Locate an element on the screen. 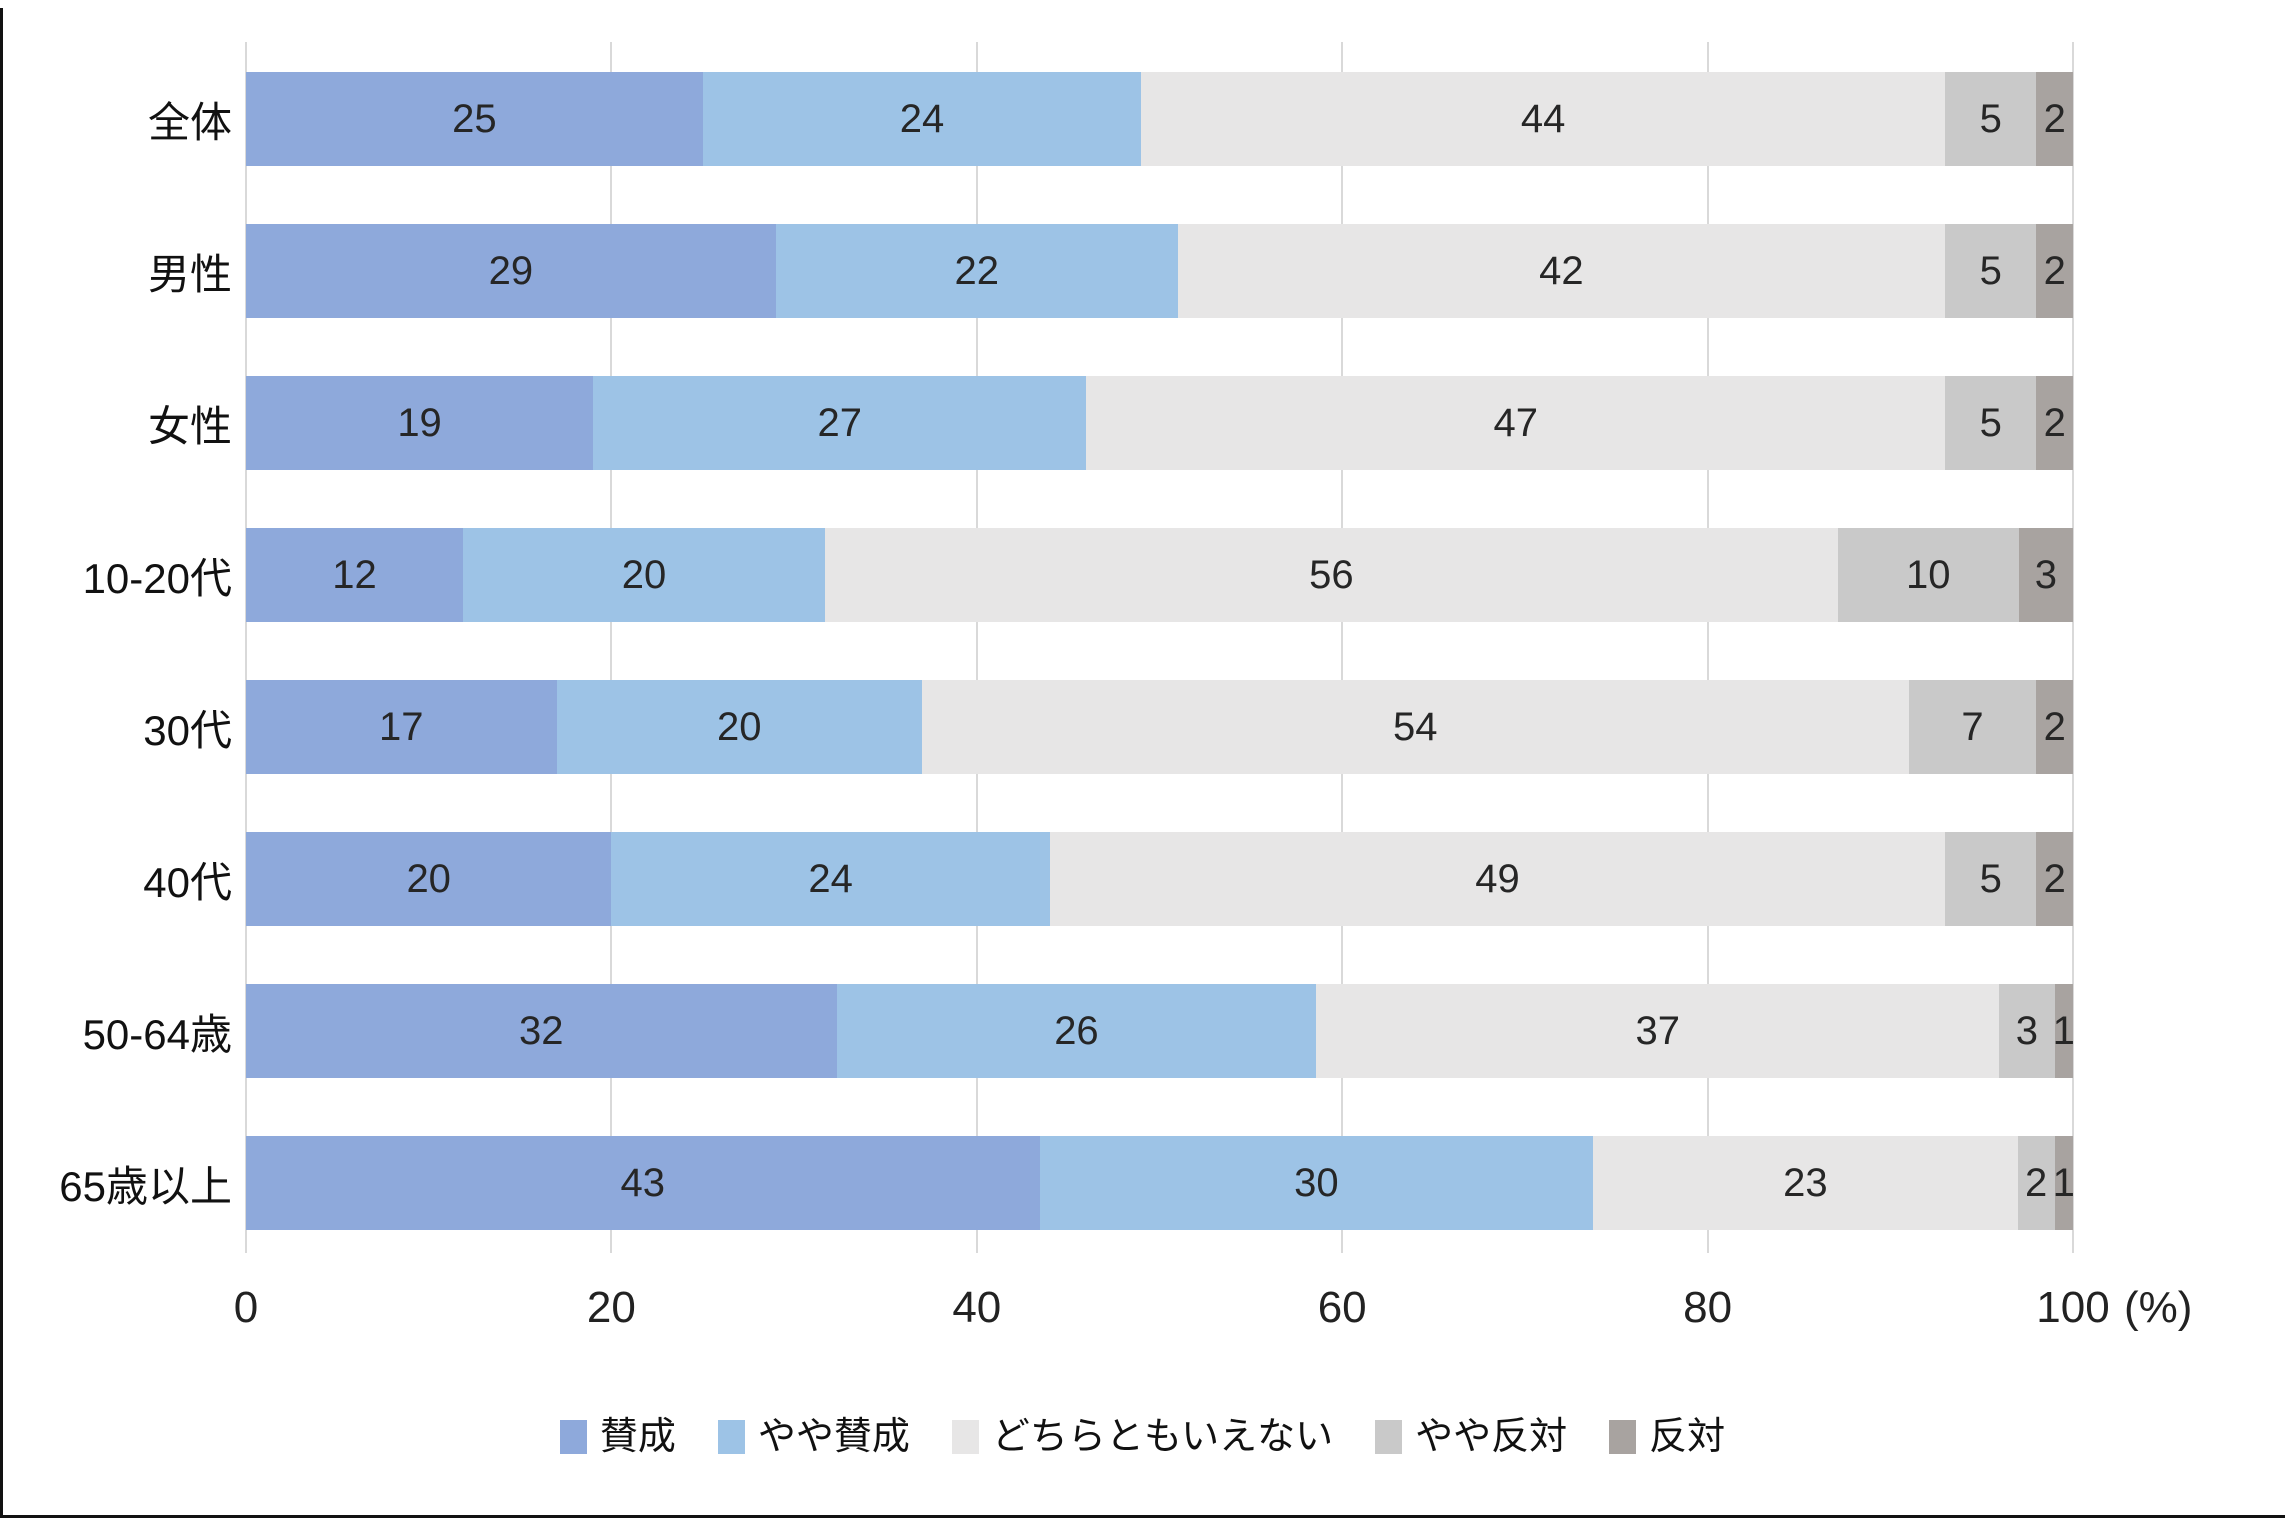  legend-item: やや反対 is located at coordinates (1471, 1437).